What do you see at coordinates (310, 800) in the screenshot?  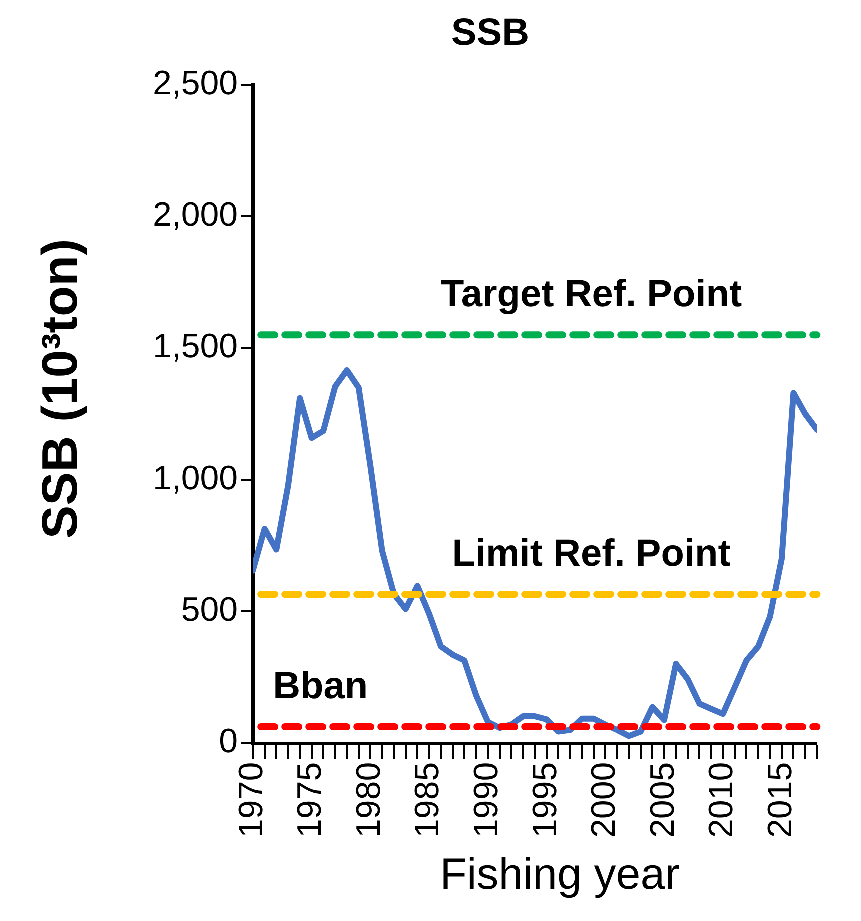 I see `x-tick-label: 1975` at bounding box center [310, 800].